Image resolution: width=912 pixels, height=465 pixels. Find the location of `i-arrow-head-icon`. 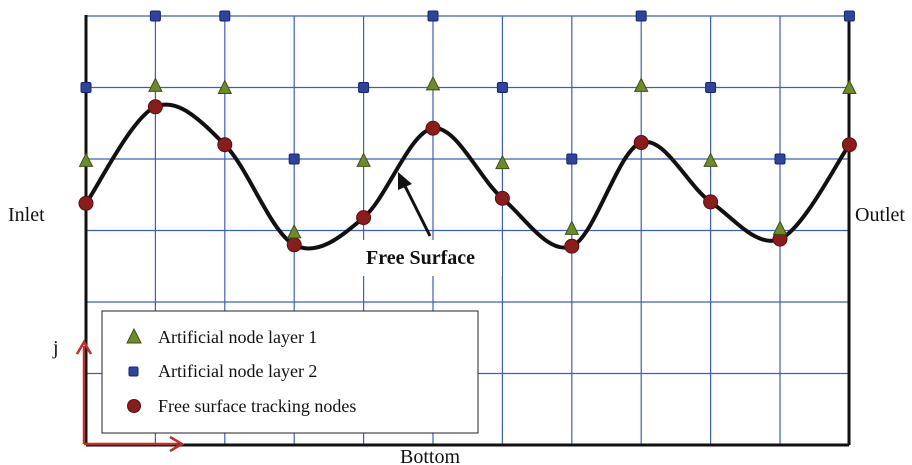

i-arrow-head-icon is located at coordinates (177, 444).